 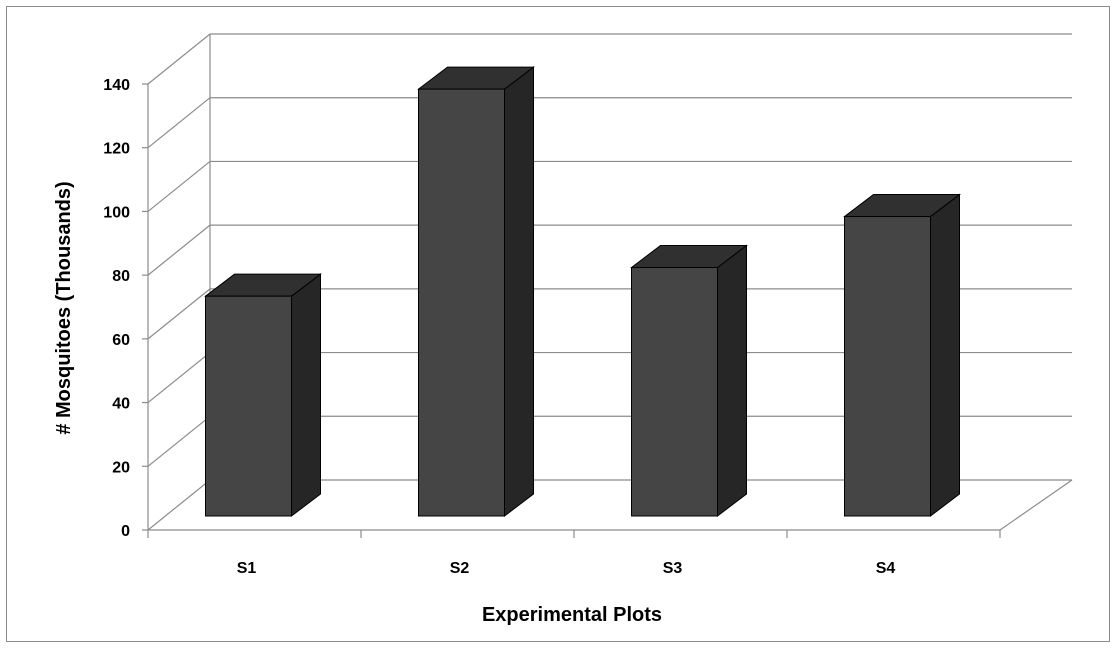 I want to click on bar-S3, so click(x=689, y=381).